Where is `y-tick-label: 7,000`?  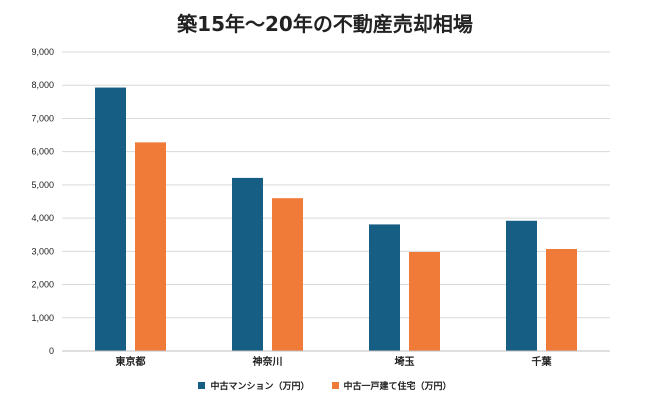 y-tick-label: 7,000 is located at coordinates (42, 118).